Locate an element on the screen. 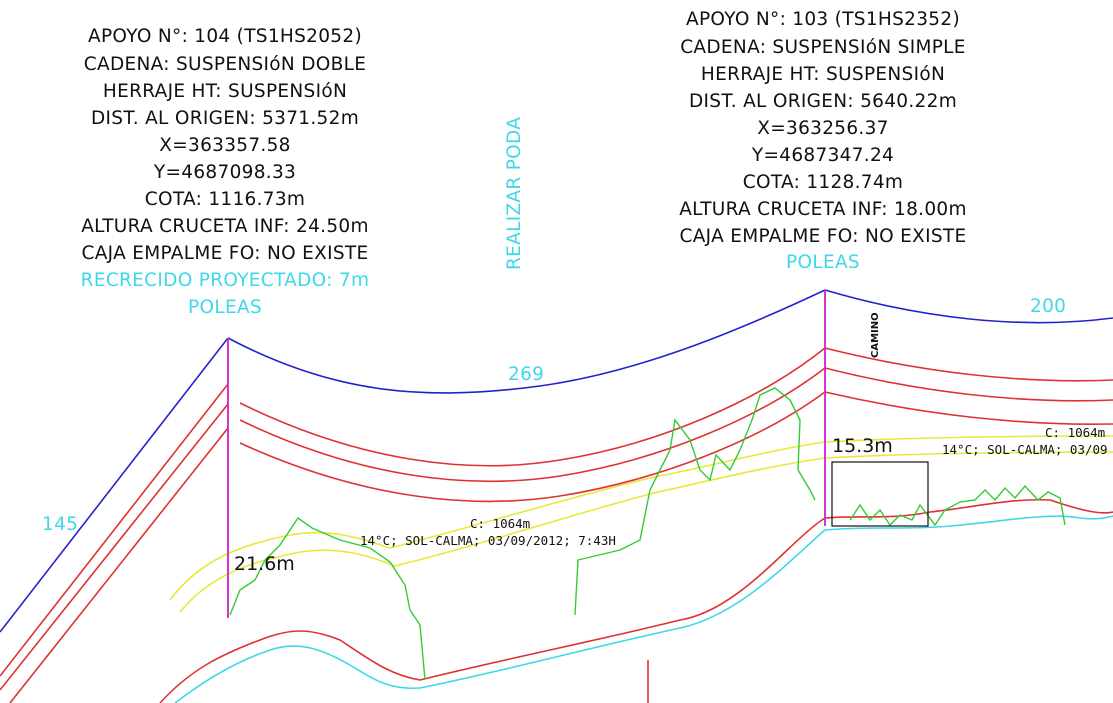 The width and height of the screenshot is (1113, 703). clearance-box is located at coordinates (880, 494).